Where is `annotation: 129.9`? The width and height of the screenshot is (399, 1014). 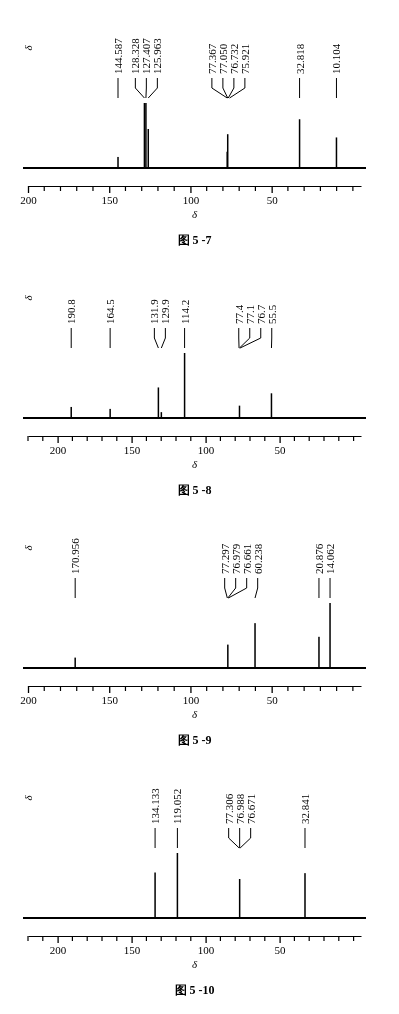 annotation: 129.9 is located at coordinates (165, 311).